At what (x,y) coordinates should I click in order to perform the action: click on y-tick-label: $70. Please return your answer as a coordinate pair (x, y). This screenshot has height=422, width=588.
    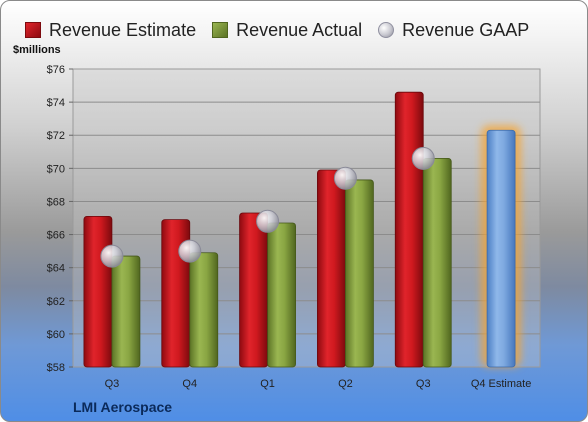
    Looking at the image, I should click on (56, 169).